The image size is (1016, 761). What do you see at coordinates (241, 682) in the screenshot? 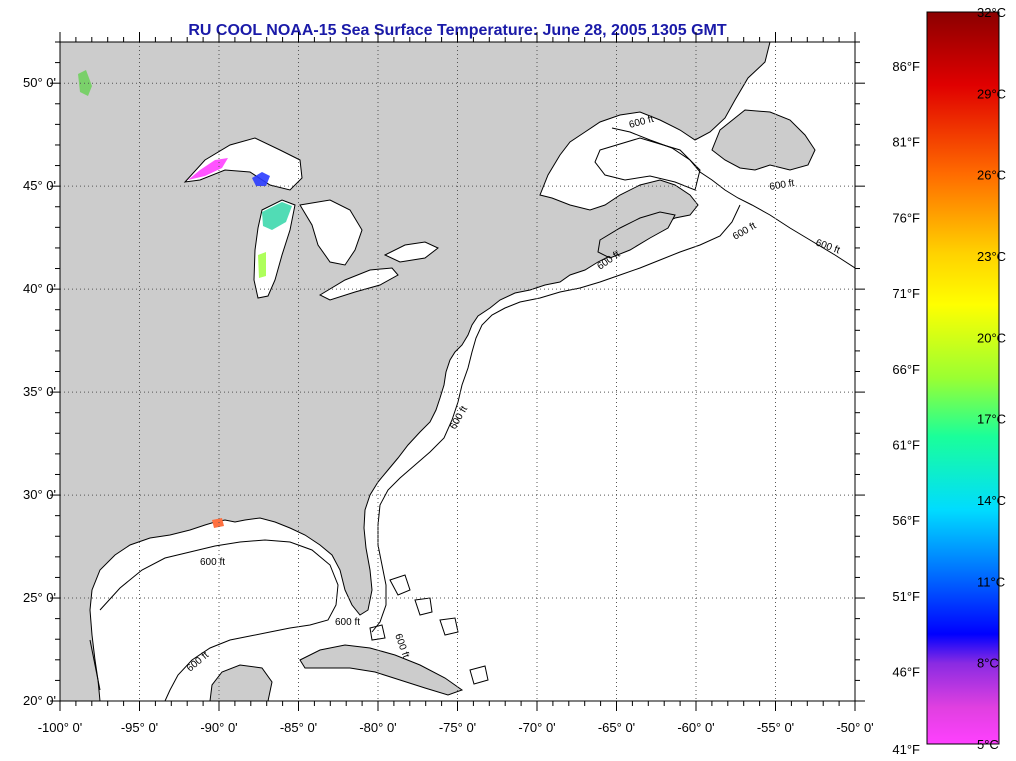
I see `land-yucatan` at bounding box center [241, 682].